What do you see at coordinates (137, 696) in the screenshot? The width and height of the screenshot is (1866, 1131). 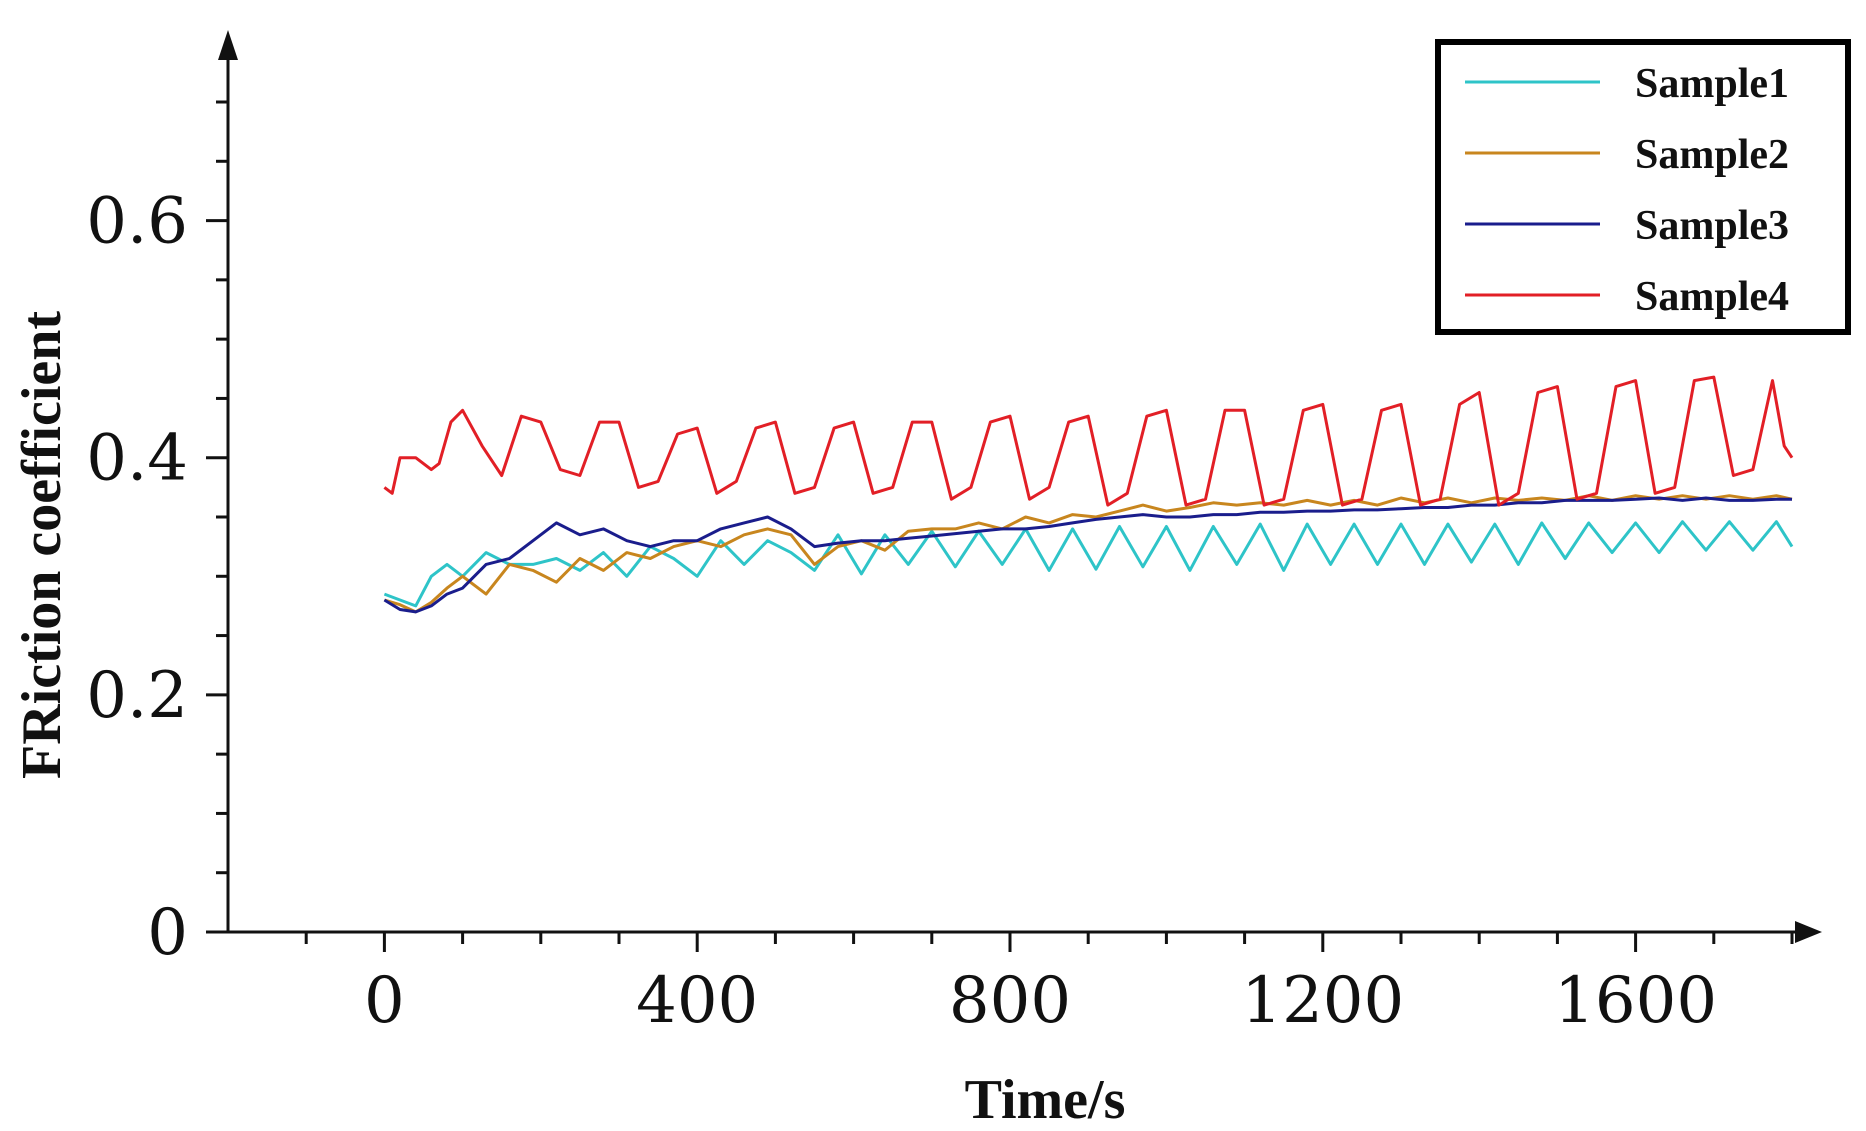 I see `y-tick-label: 0.2` at bounding box center [137, 696].